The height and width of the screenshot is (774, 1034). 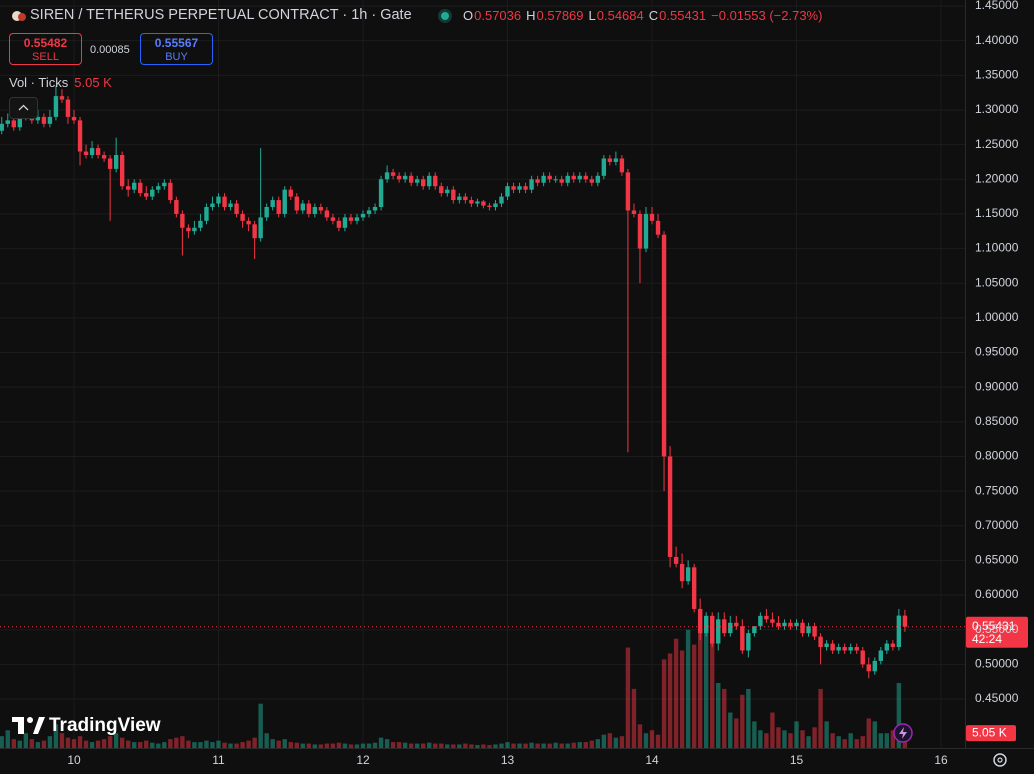 What do you see at coordinates (903, 733) in the screenshot?
I see `alert-icon-bolt` at bounding box center [903, 733].